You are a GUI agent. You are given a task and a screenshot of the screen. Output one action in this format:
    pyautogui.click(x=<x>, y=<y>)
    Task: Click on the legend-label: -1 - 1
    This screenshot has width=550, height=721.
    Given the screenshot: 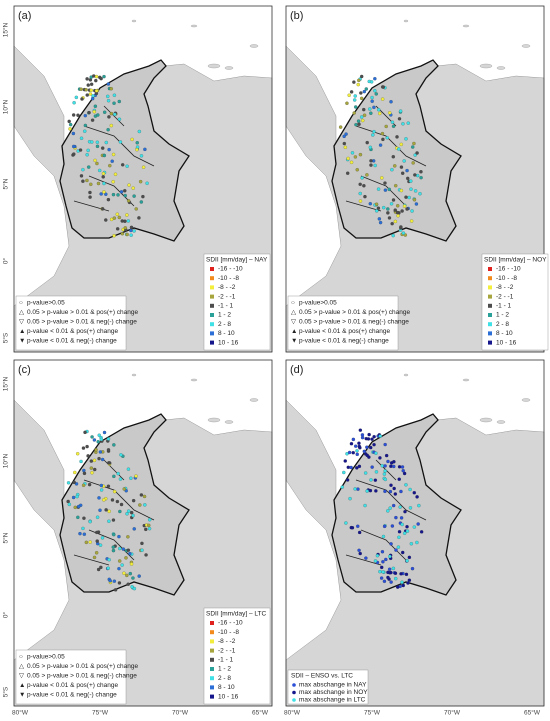 What is the action you would take?
    pyautogui.click(x=226, y=660)
    